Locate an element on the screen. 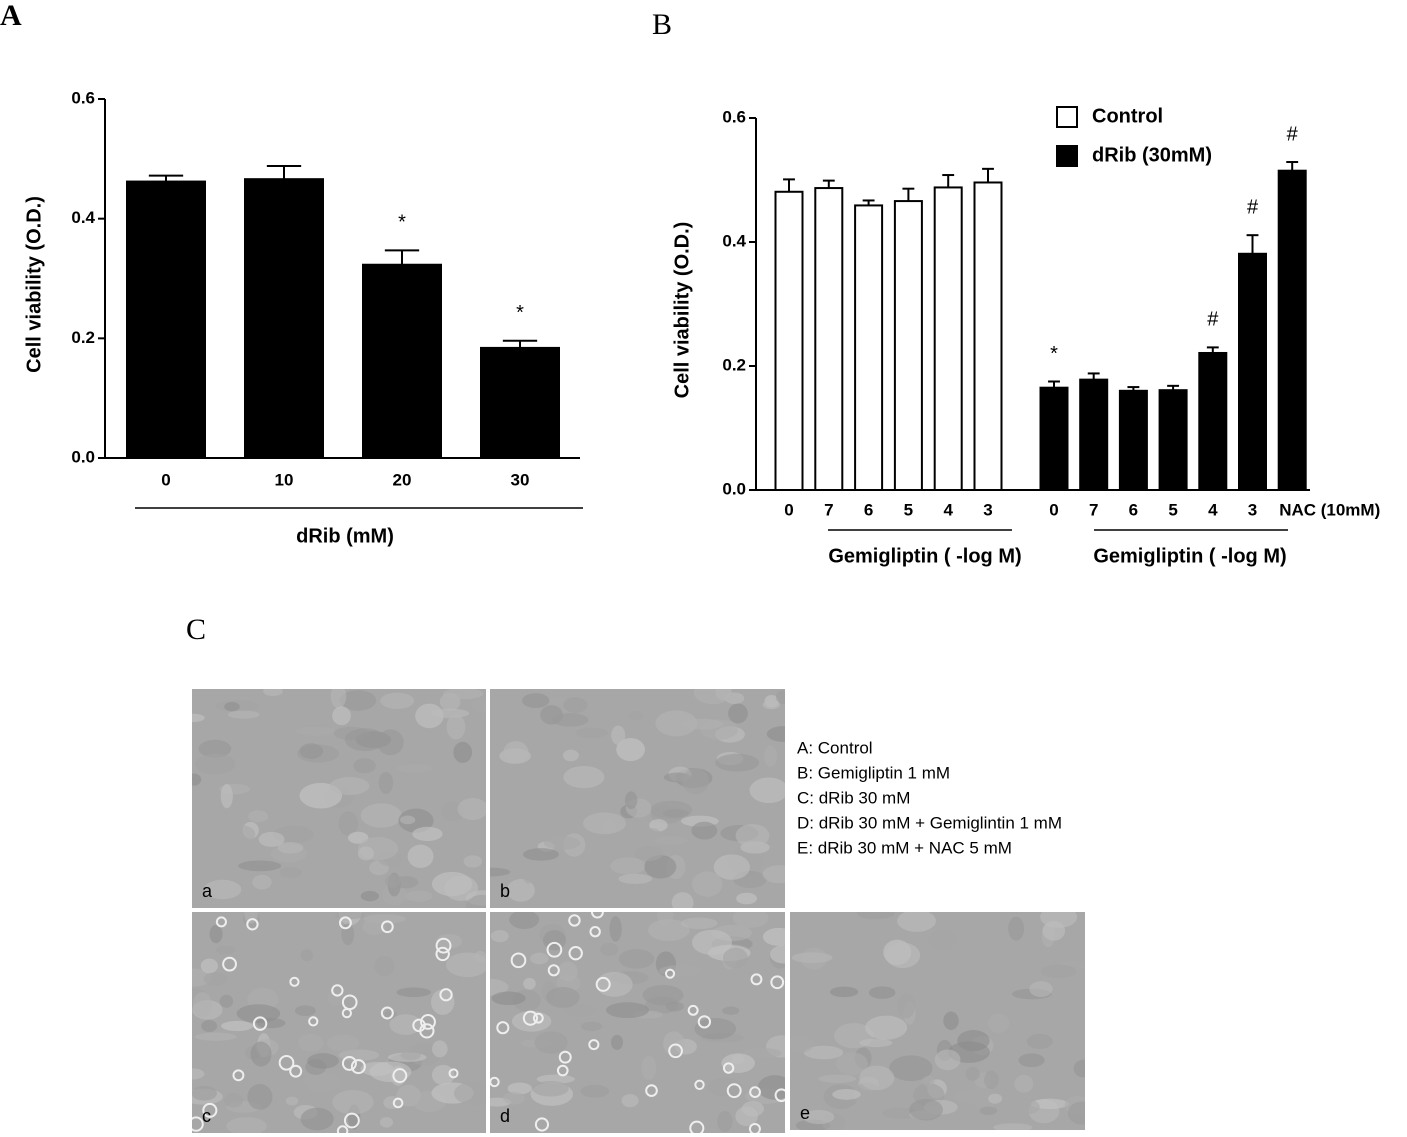 The width and height of the screenshot is (1407, 1137). panel-label: C is located at coordinates (196, 629).